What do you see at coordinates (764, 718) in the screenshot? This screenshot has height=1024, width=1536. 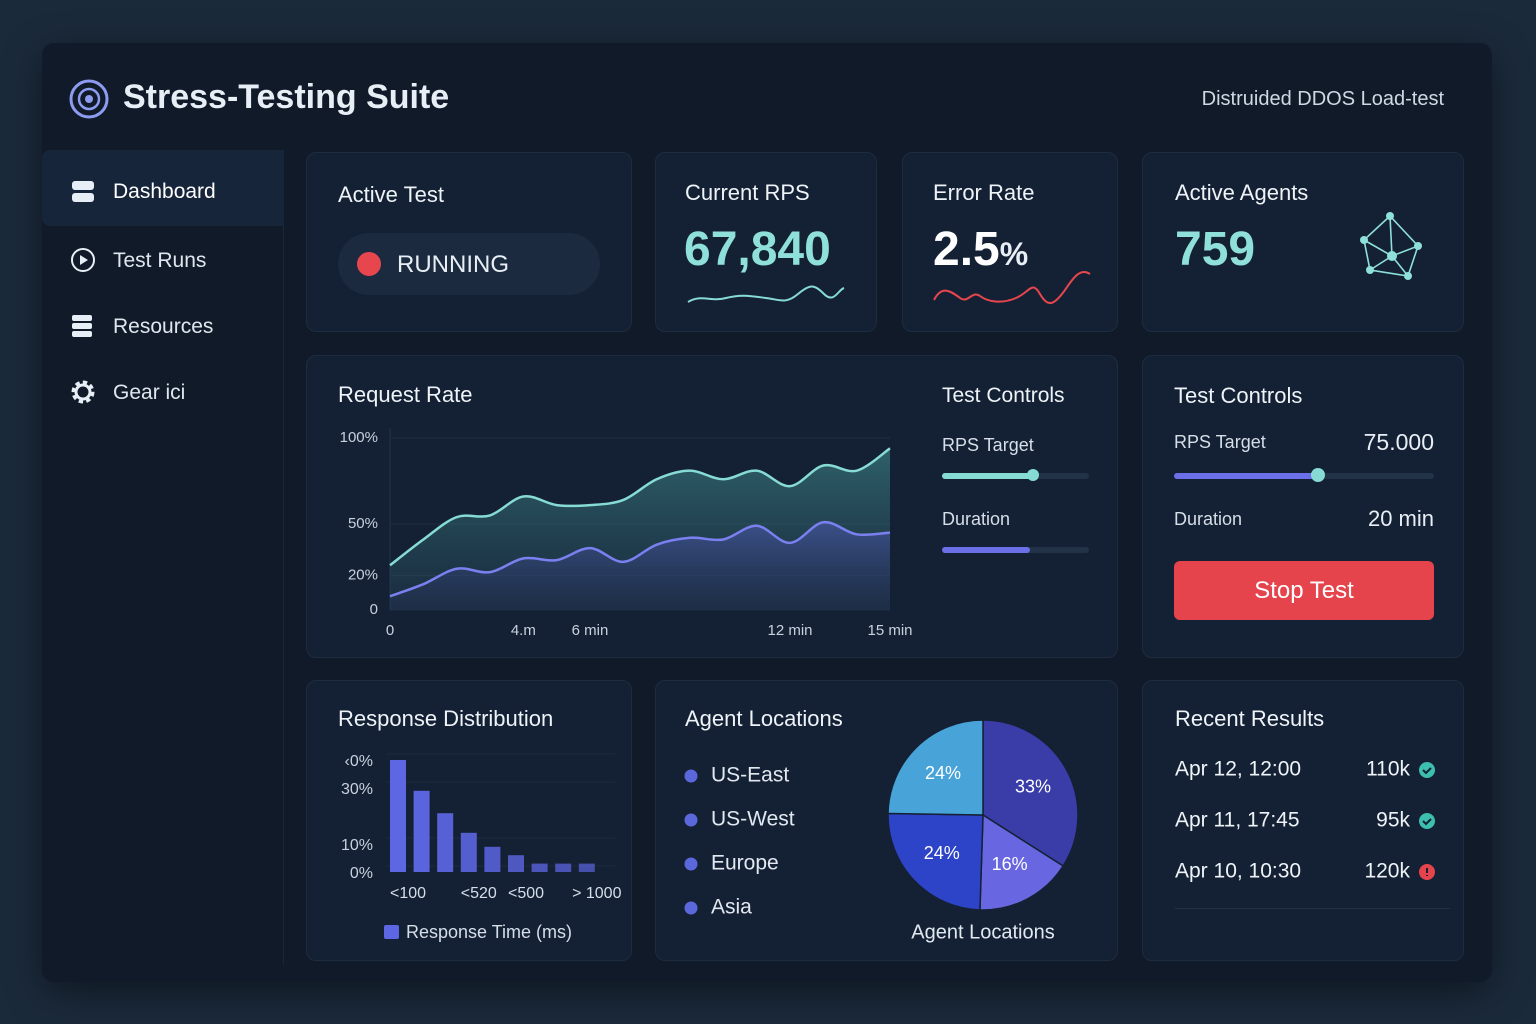 I see `chart-title: Agent Locations` at bounding box center [764, 718].